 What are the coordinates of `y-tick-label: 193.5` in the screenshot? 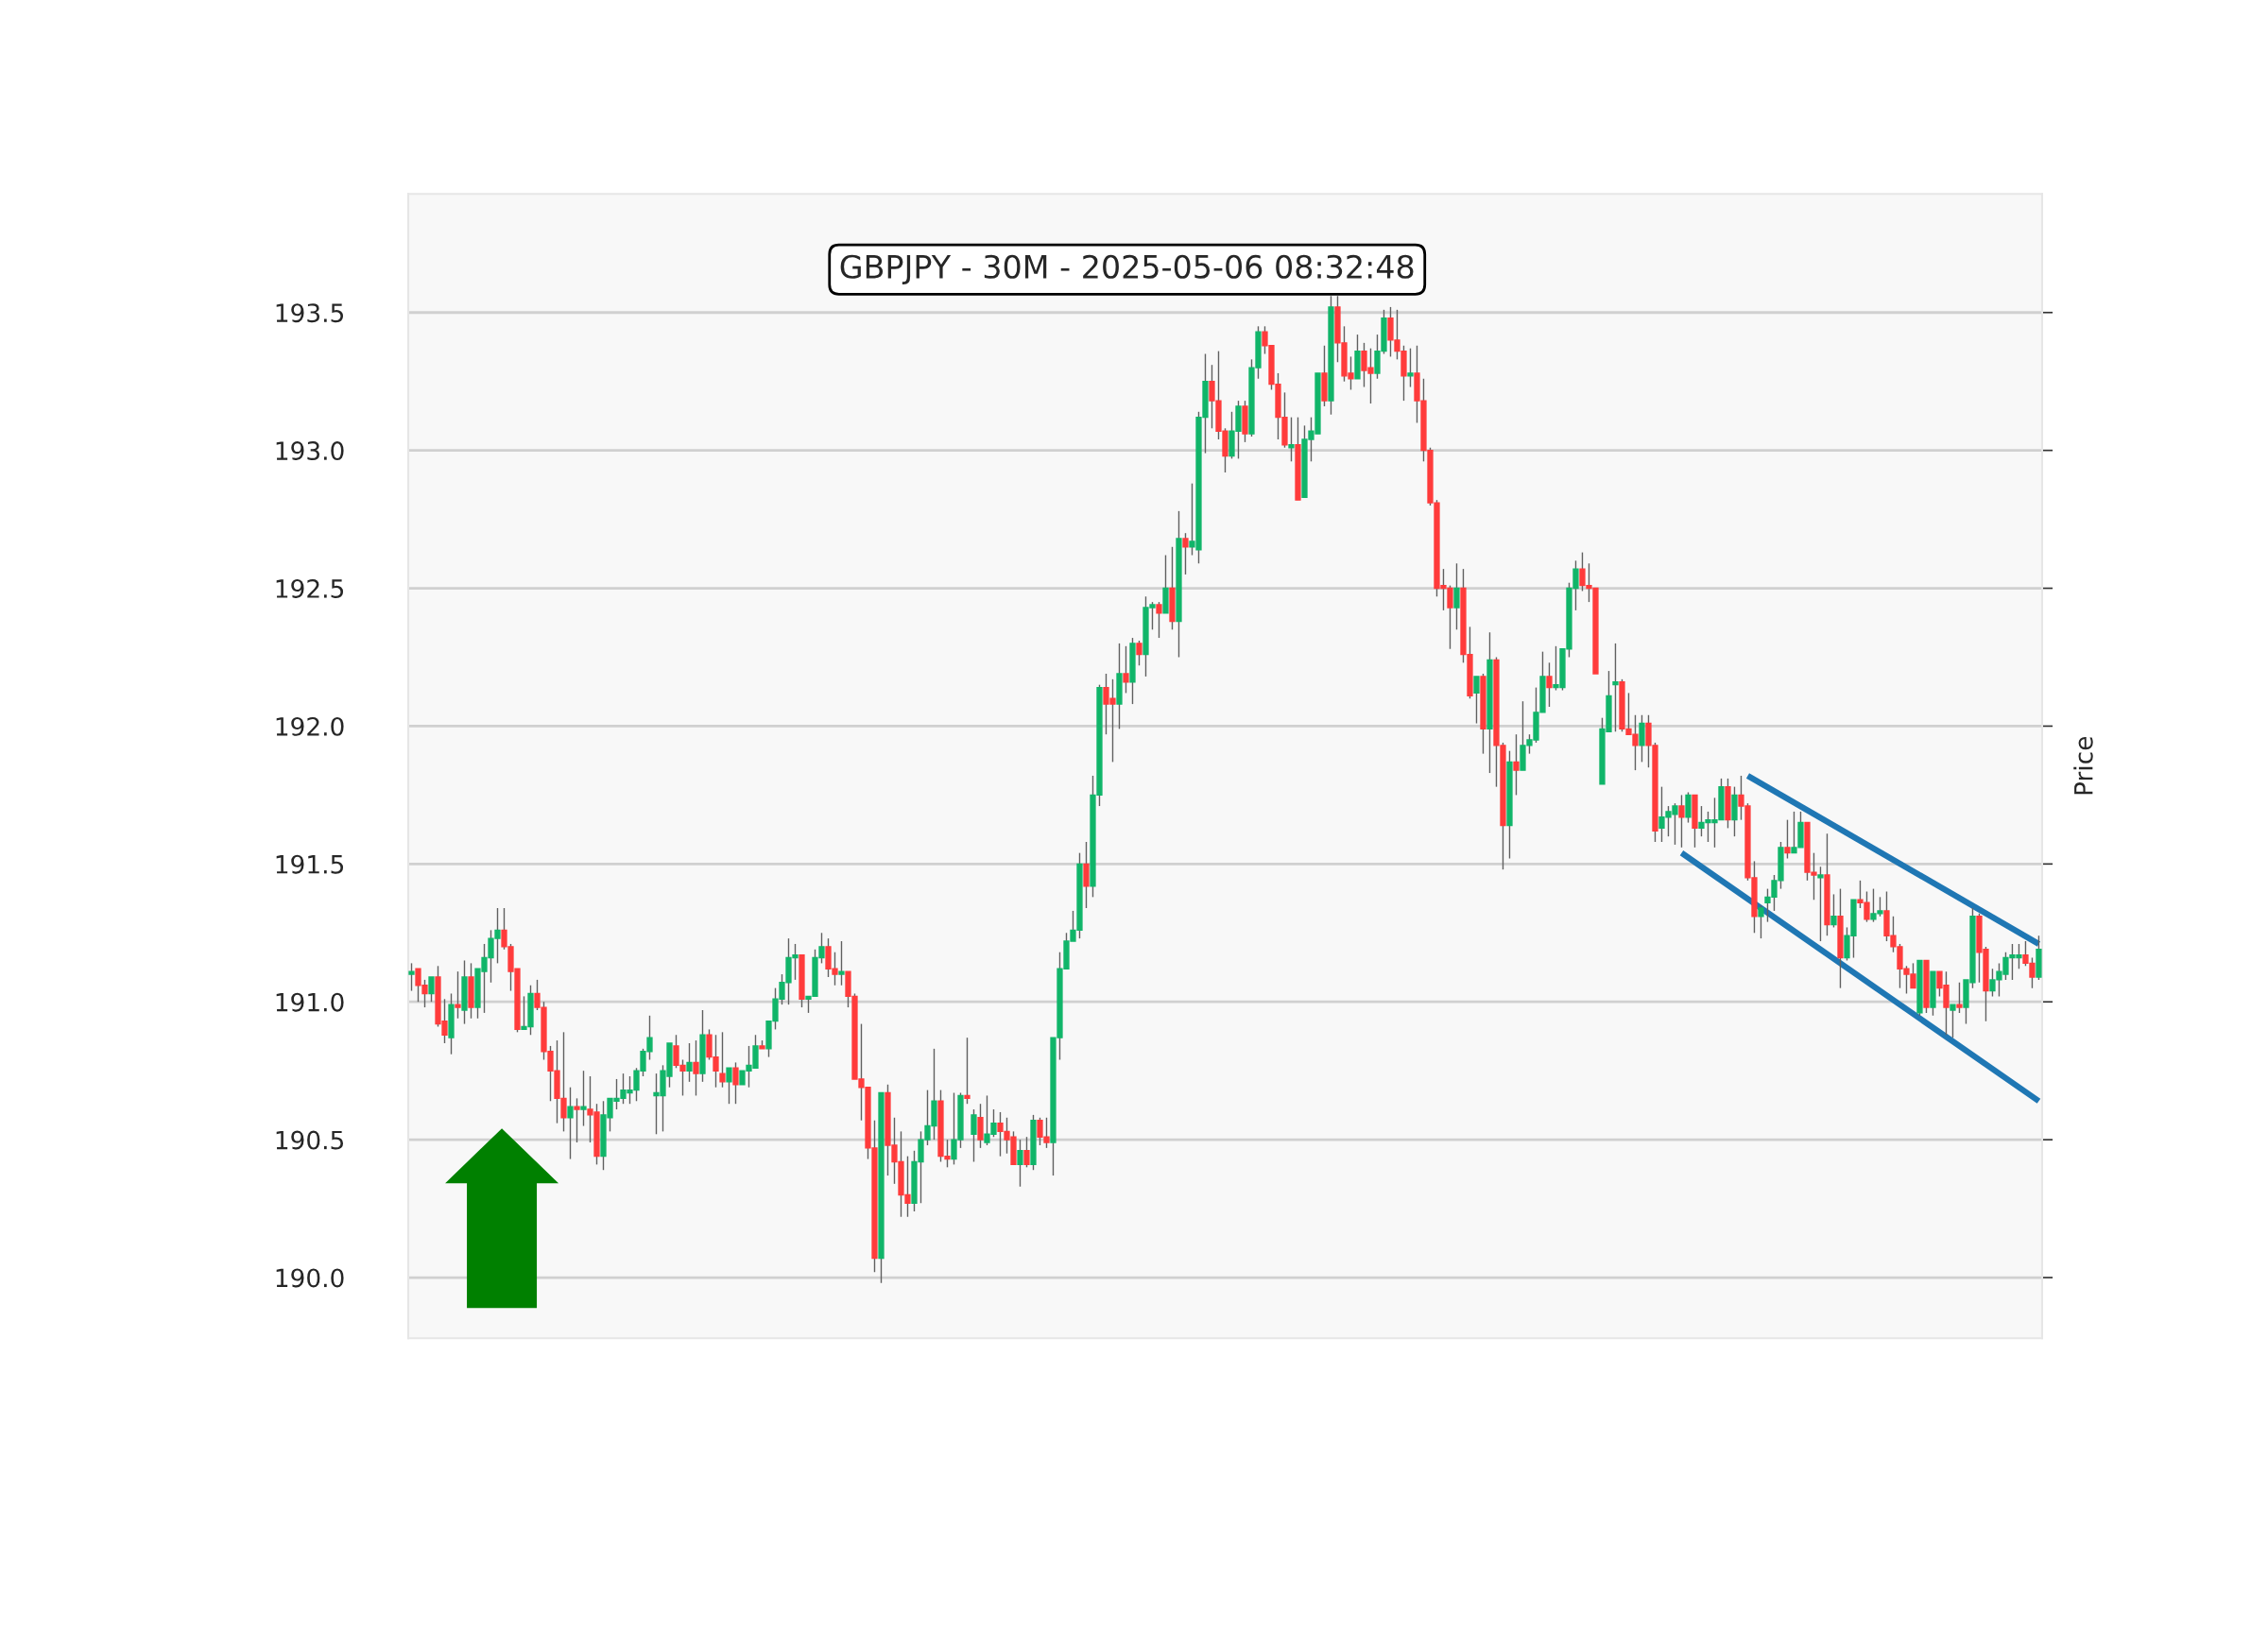 It's located at (310, 313).